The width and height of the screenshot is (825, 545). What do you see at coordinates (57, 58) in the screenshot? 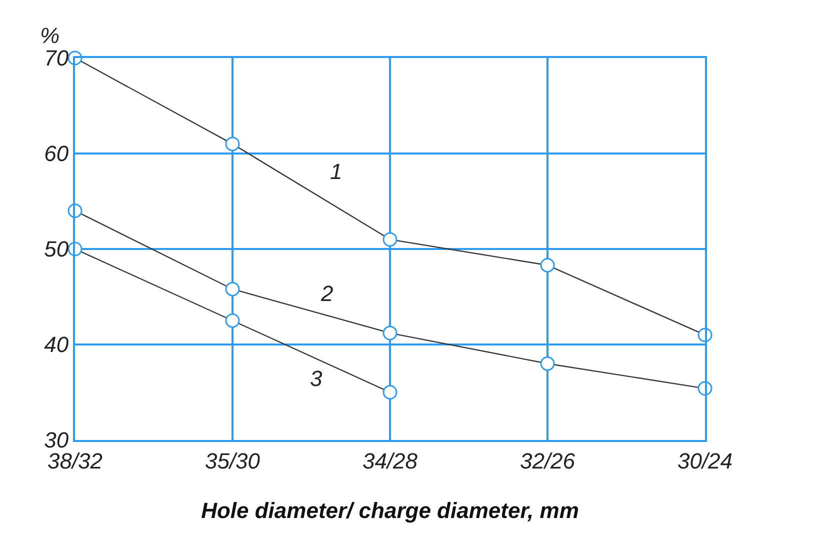
I see `y-tick-label: 70` at bounding box center [57, 58].